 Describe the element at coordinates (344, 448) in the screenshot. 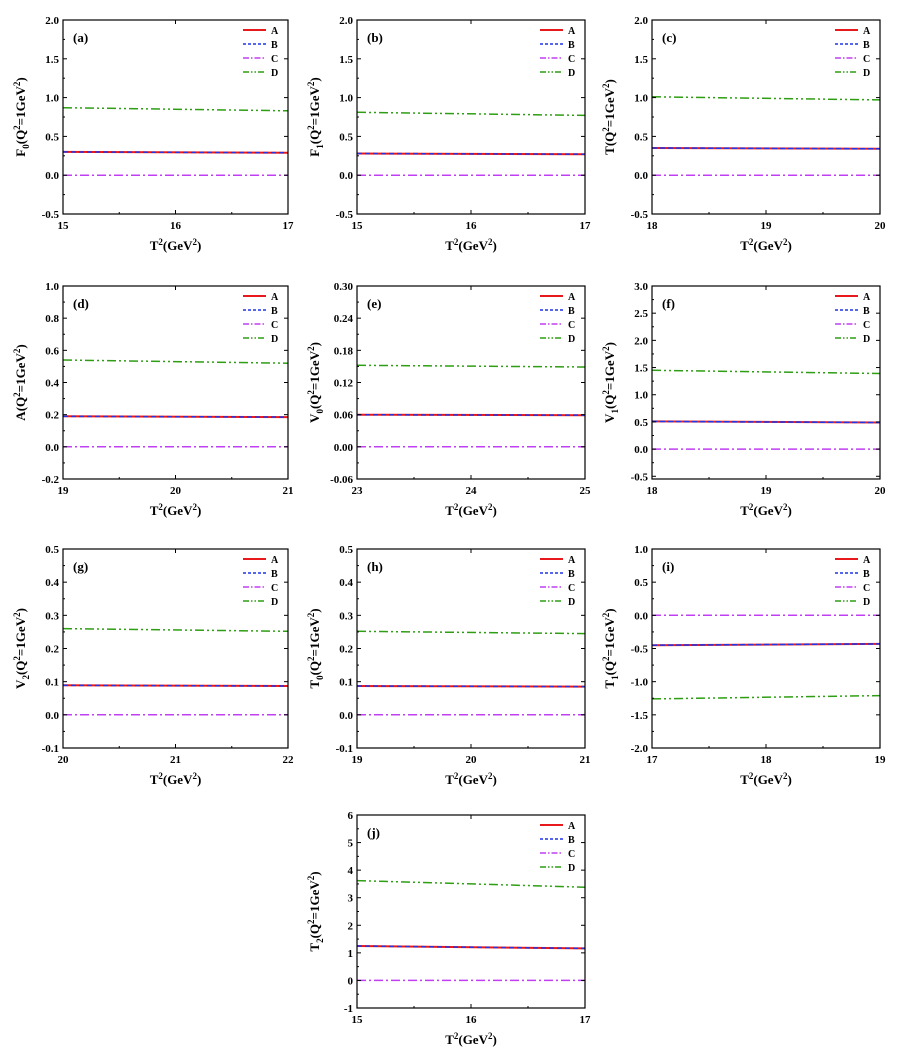

I see `y-tick-label: 0.00` at that location.